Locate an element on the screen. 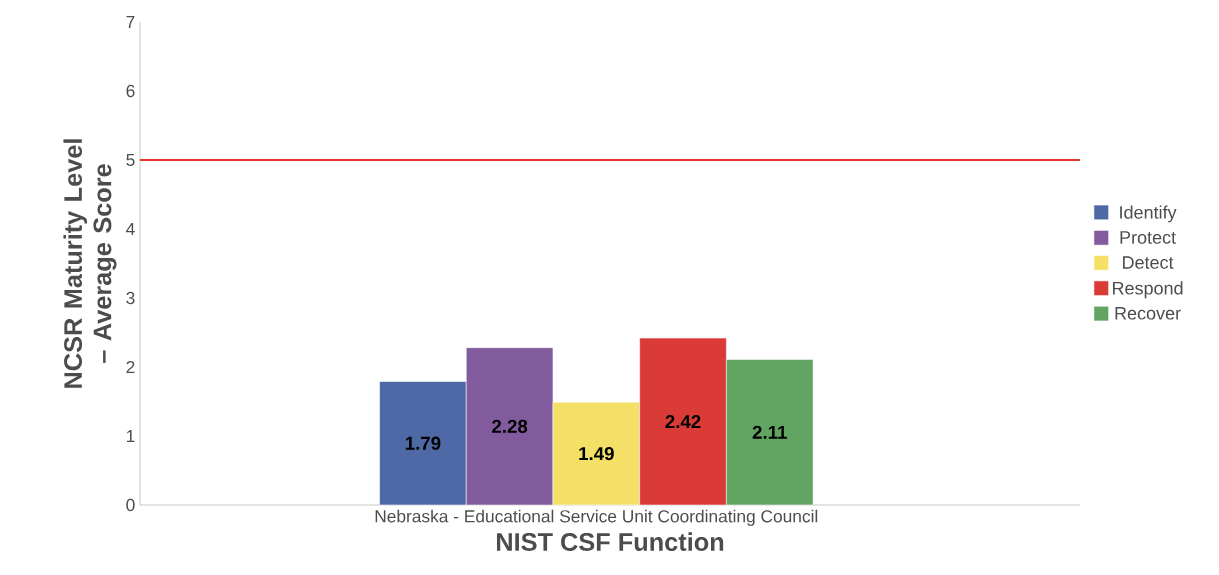  data-label: 2.11 is located at coordinates (769, 432).